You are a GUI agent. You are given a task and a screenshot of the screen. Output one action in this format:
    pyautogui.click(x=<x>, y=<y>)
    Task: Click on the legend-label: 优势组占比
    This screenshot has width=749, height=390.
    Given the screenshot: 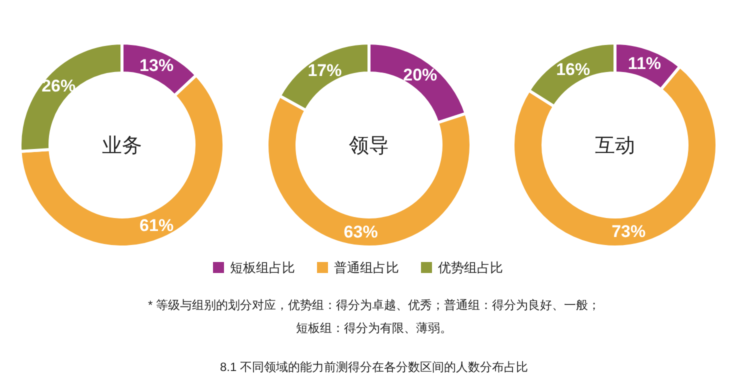 What is the action you would take?
    pyautogui.click(x=470, y=267)
    